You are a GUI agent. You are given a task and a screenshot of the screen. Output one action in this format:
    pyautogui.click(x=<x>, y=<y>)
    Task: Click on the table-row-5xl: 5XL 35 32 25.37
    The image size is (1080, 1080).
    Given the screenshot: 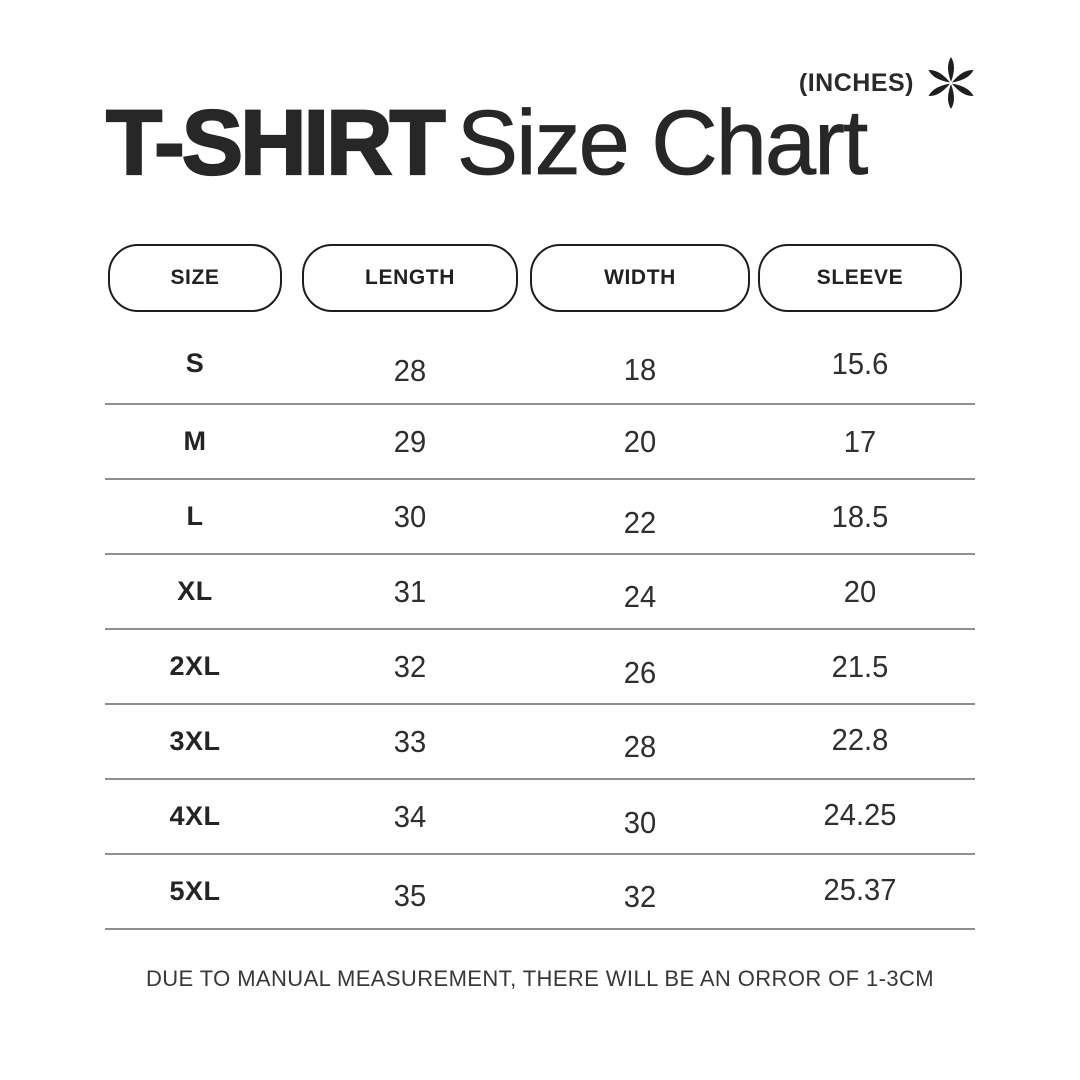 What is the action you would take?
    pyautogui.click(x=540, y=892)
    